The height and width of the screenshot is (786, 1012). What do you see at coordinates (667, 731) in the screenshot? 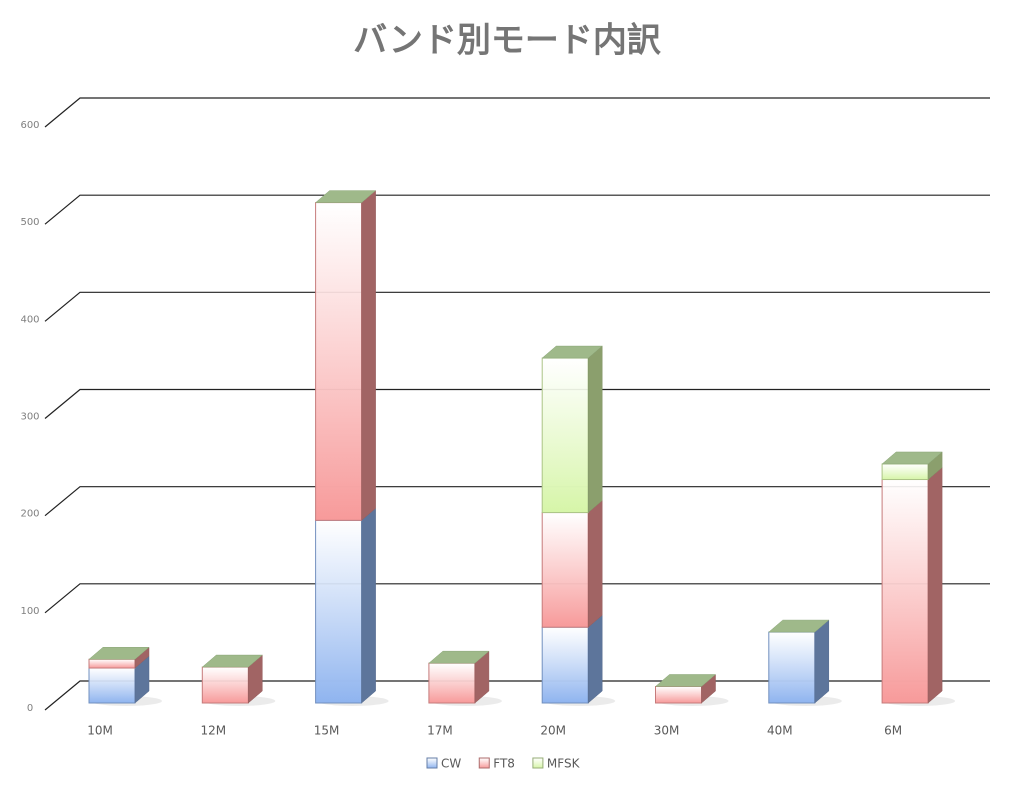
I see `x-tick-label: 30M` at bounding box center [667, 731].